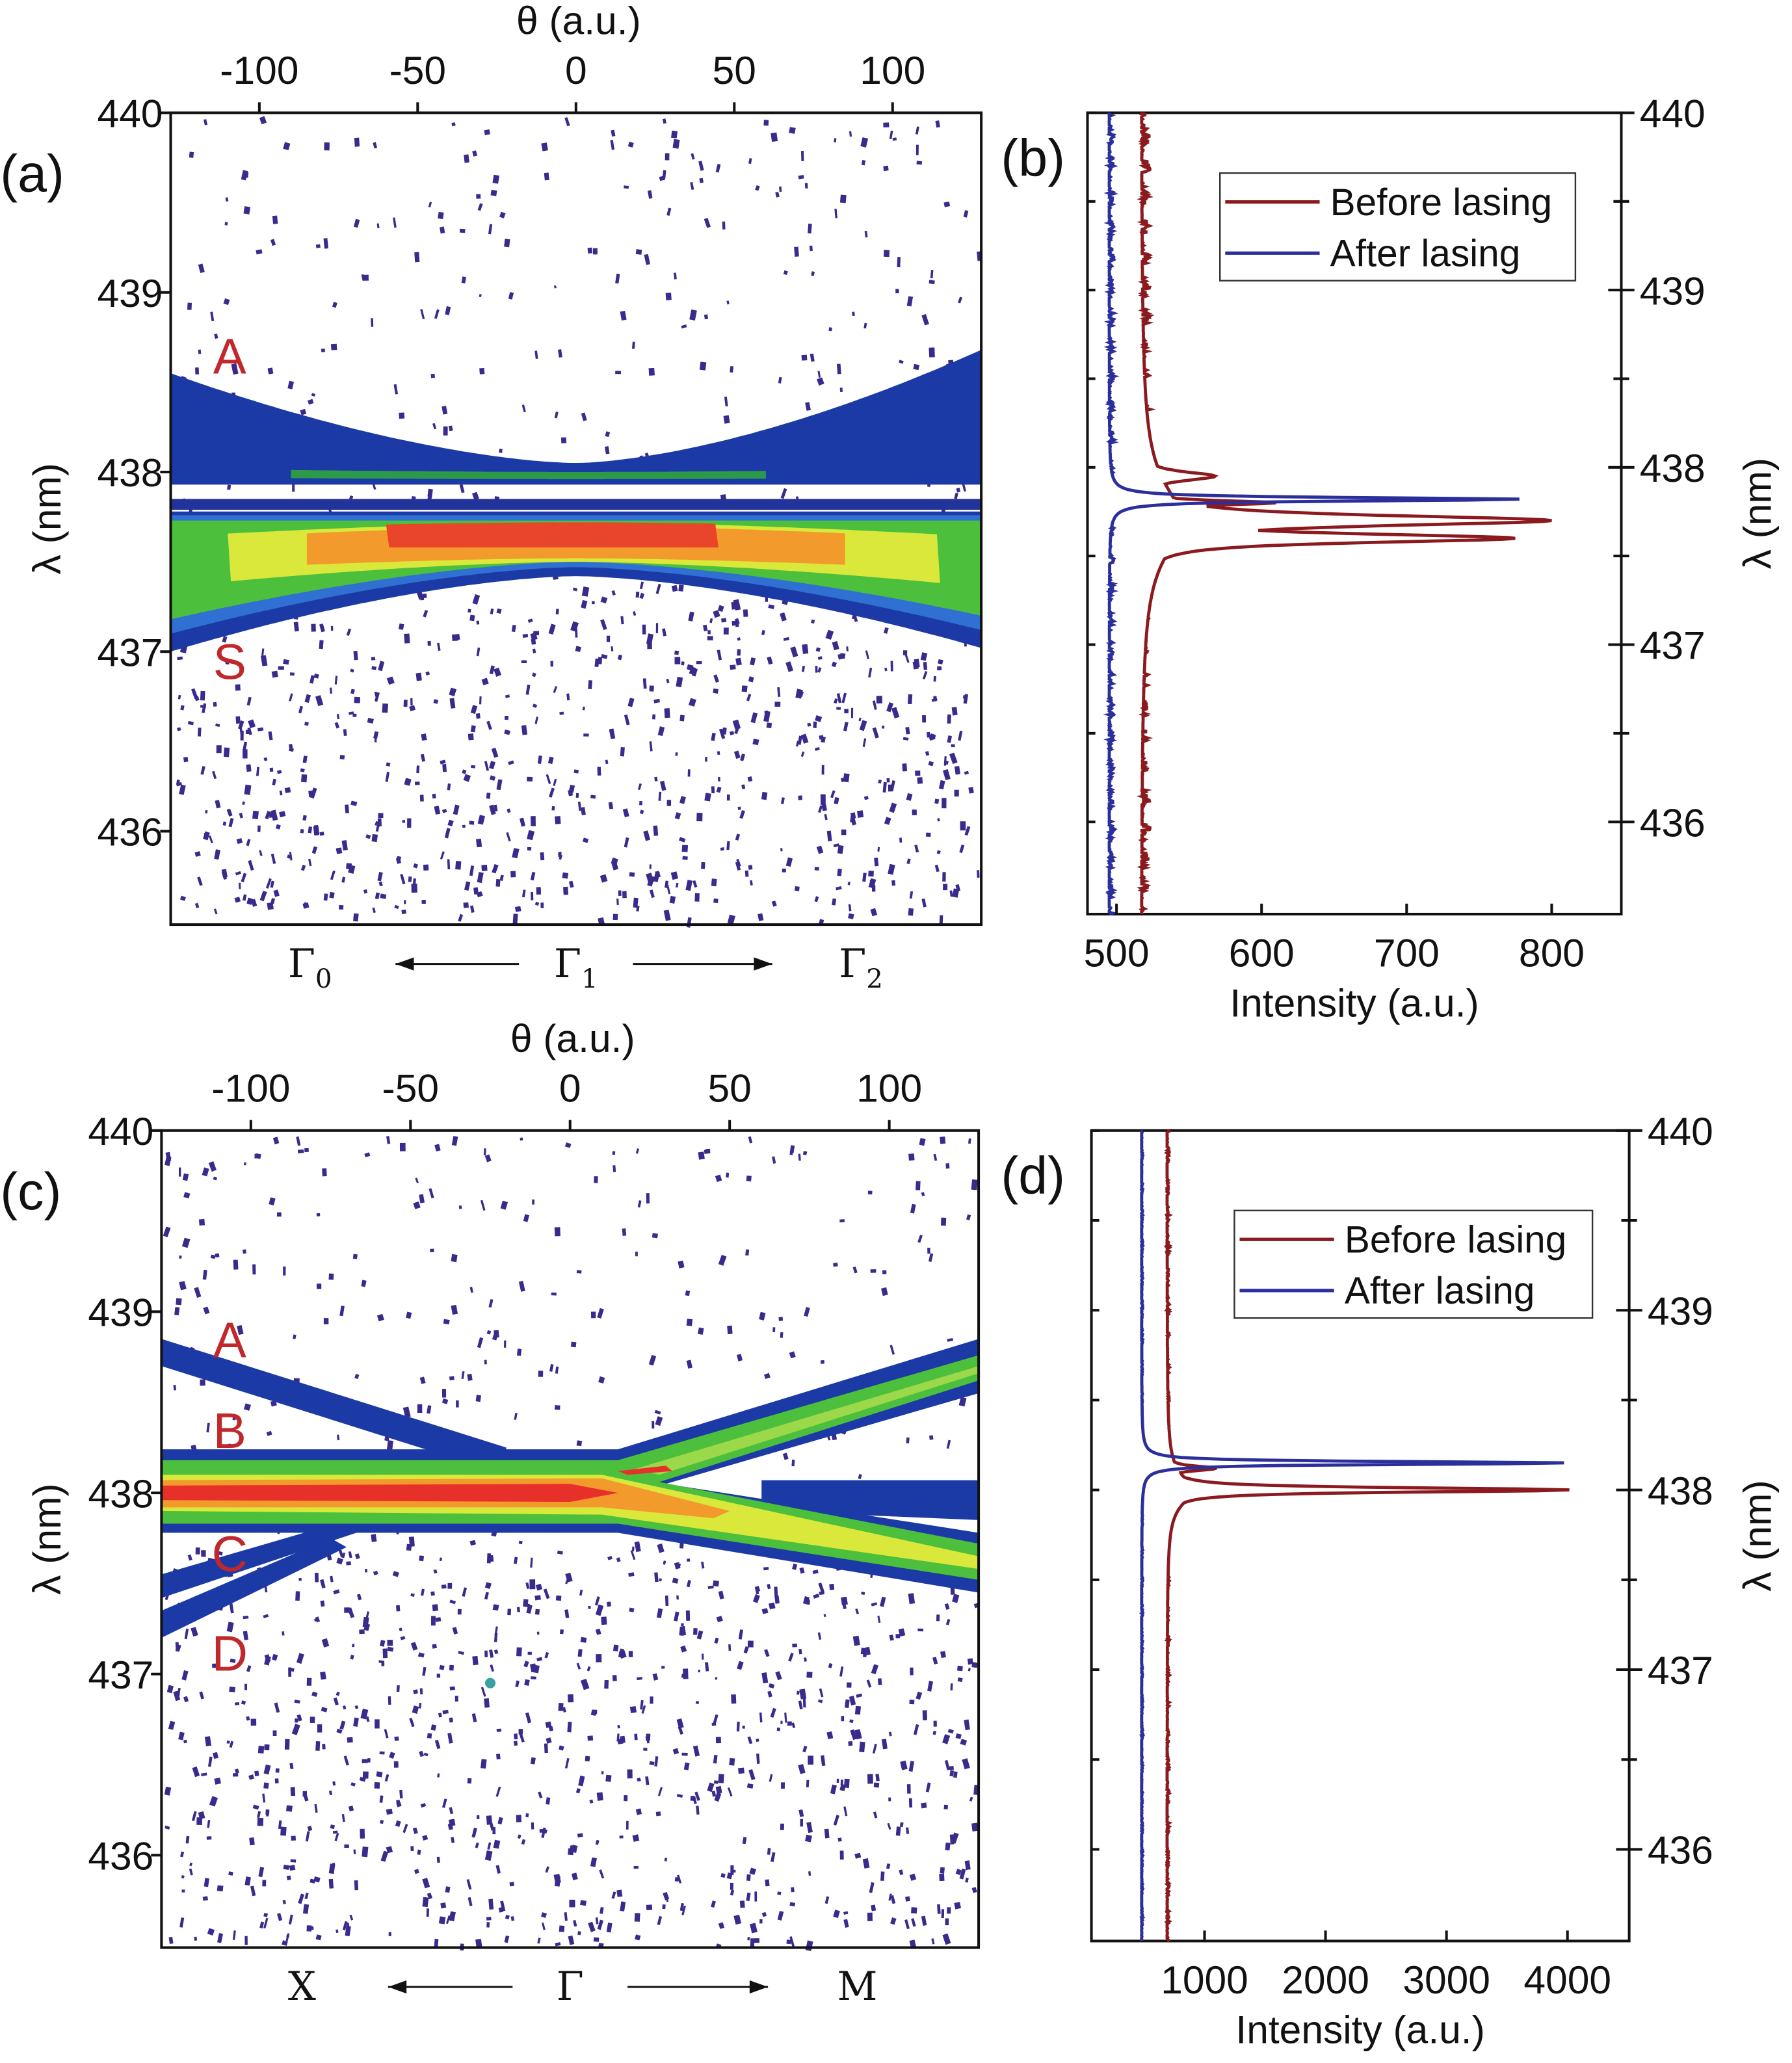  I want to click on intensity-band, so click(389, 1493).